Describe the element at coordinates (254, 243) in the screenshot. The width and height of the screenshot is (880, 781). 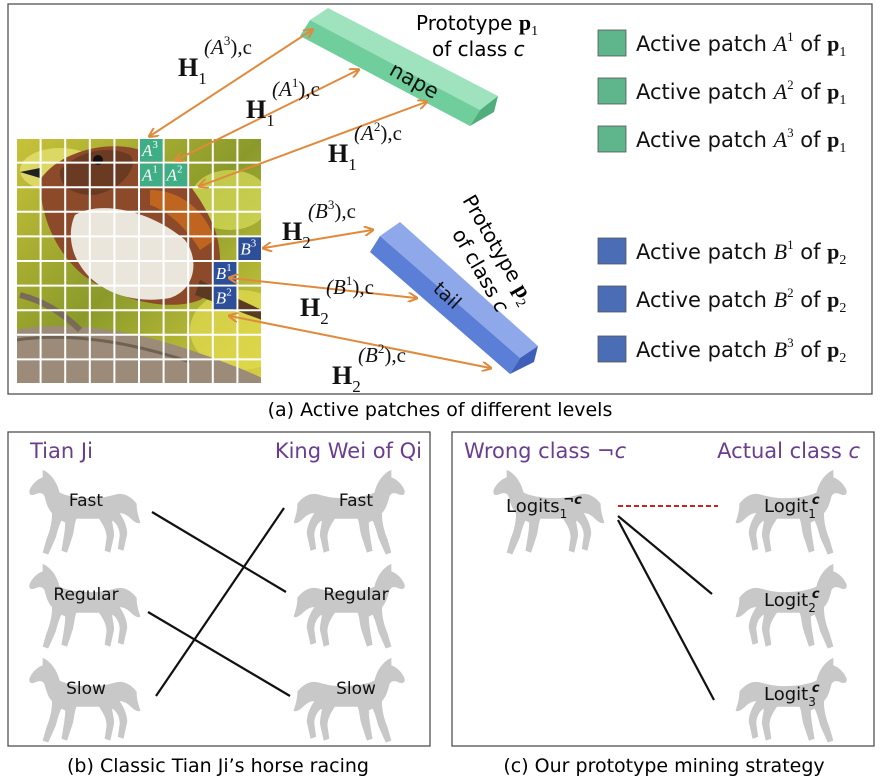
I see `patch-label-sup: 3` at that location.